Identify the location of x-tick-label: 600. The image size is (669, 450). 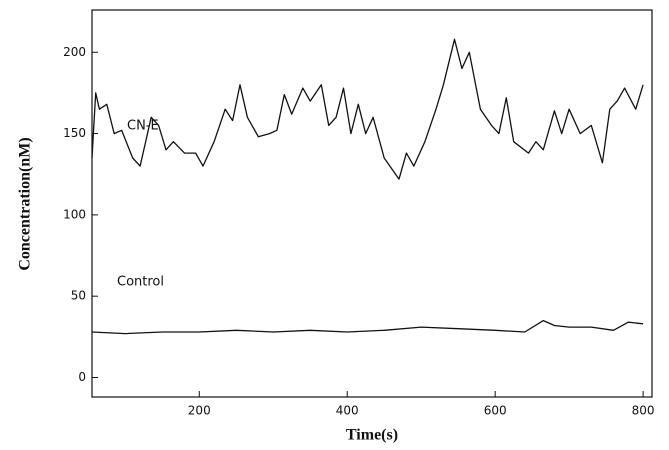
(495, 411).